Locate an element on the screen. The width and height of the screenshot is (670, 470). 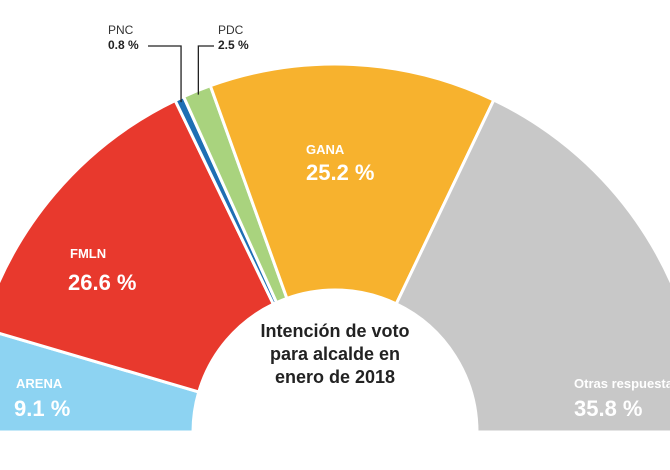
slice-value-otras-respuestas: 35.8 % is located at coordinates (608, 408).